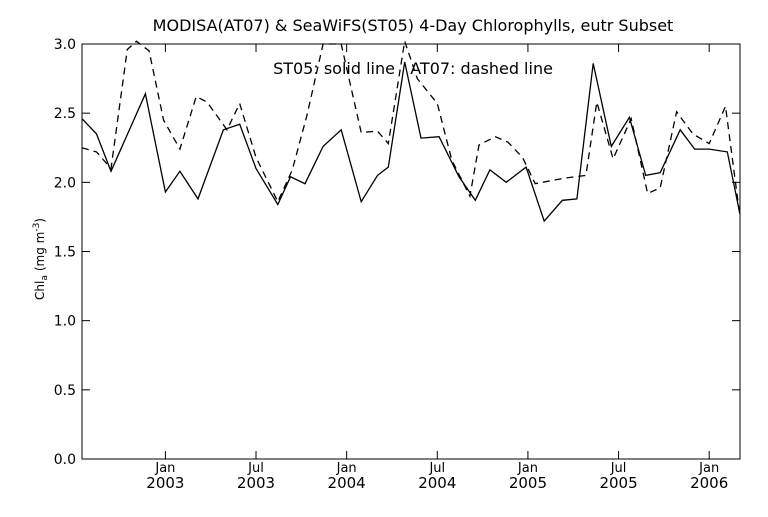 This screenshot has width=768, height=517. I want to click on x-tick-month-5: Jul, so click(618, 468).